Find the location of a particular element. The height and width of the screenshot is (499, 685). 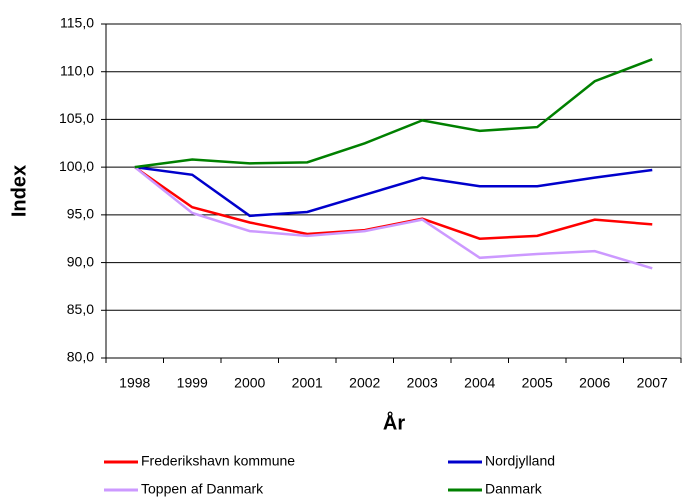

y-tick-label: 105,0 is located at coordinates (76, 118).